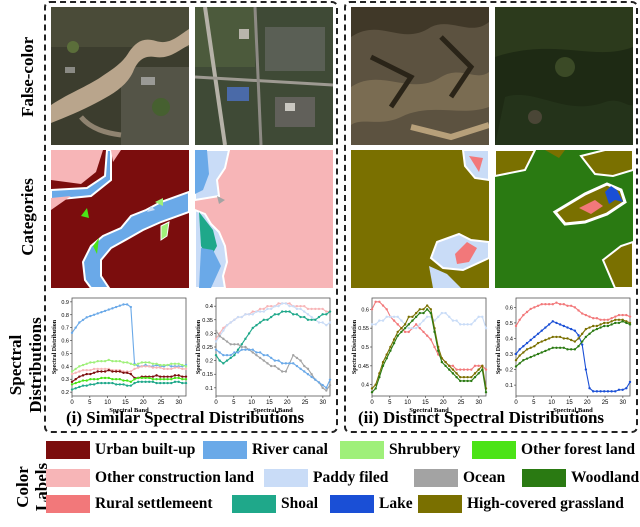 Image resolution: width=640 pixels, height=527 pixels. What do you see at coordinates (209, 307) in the screenshot?
I see `y-tick-label: 0.4` at bounding box center [209, 307].